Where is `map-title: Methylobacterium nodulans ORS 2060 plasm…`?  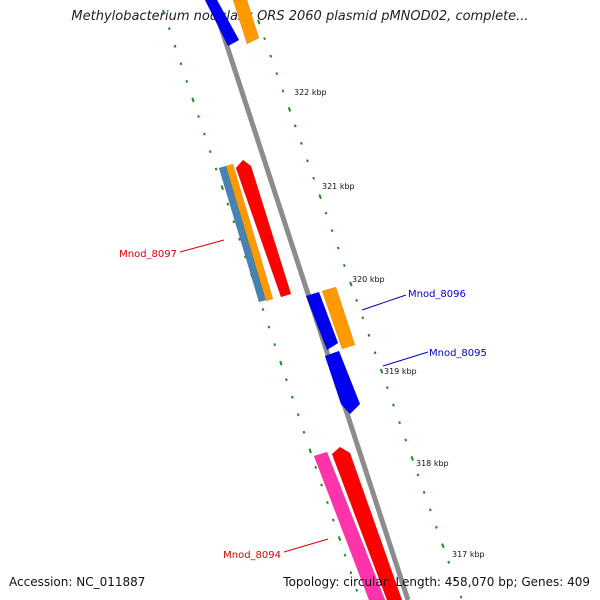
map-title: Methylobacterium nodulans ORS 2060 plasm… is located at coordinates (300, 16).